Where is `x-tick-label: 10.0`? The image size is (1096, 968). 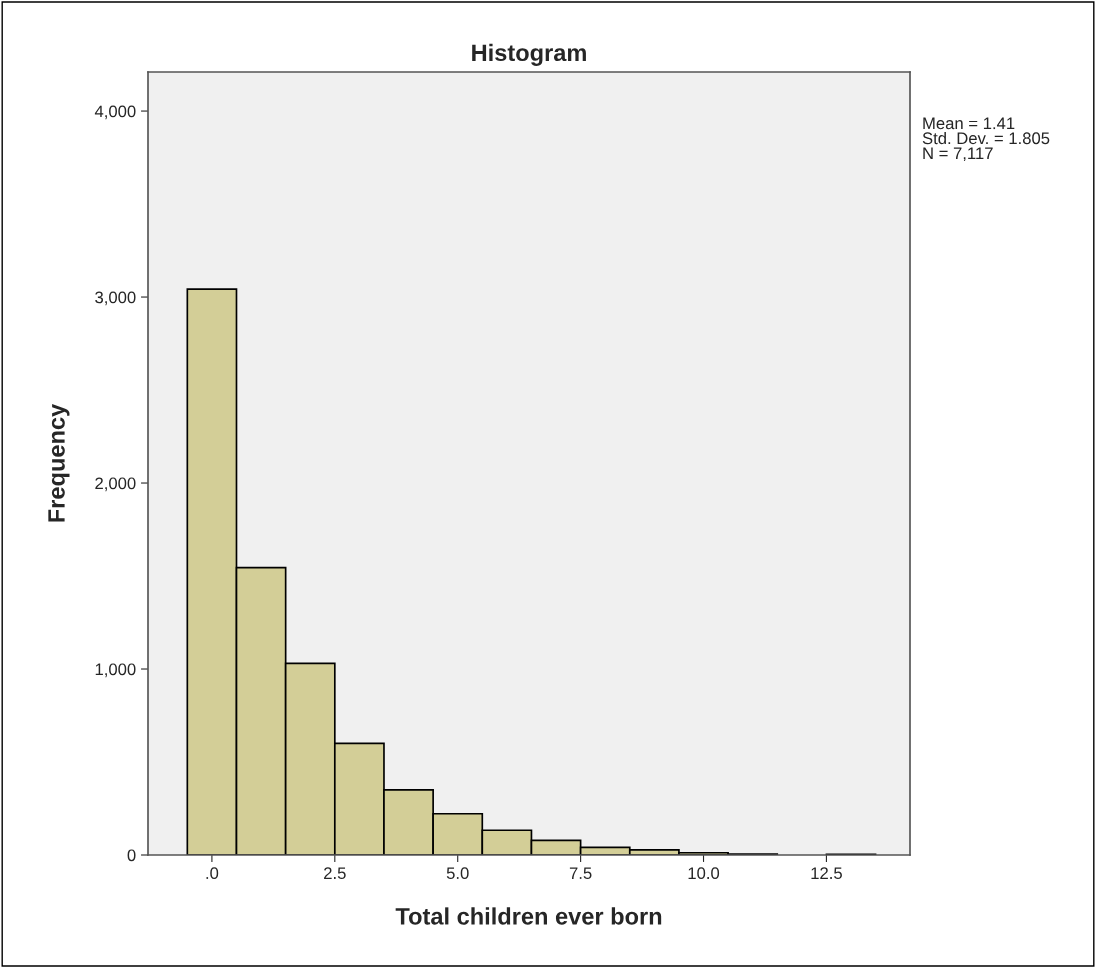 x-tick-label: 10.0 is located at coordinates (704, 873).